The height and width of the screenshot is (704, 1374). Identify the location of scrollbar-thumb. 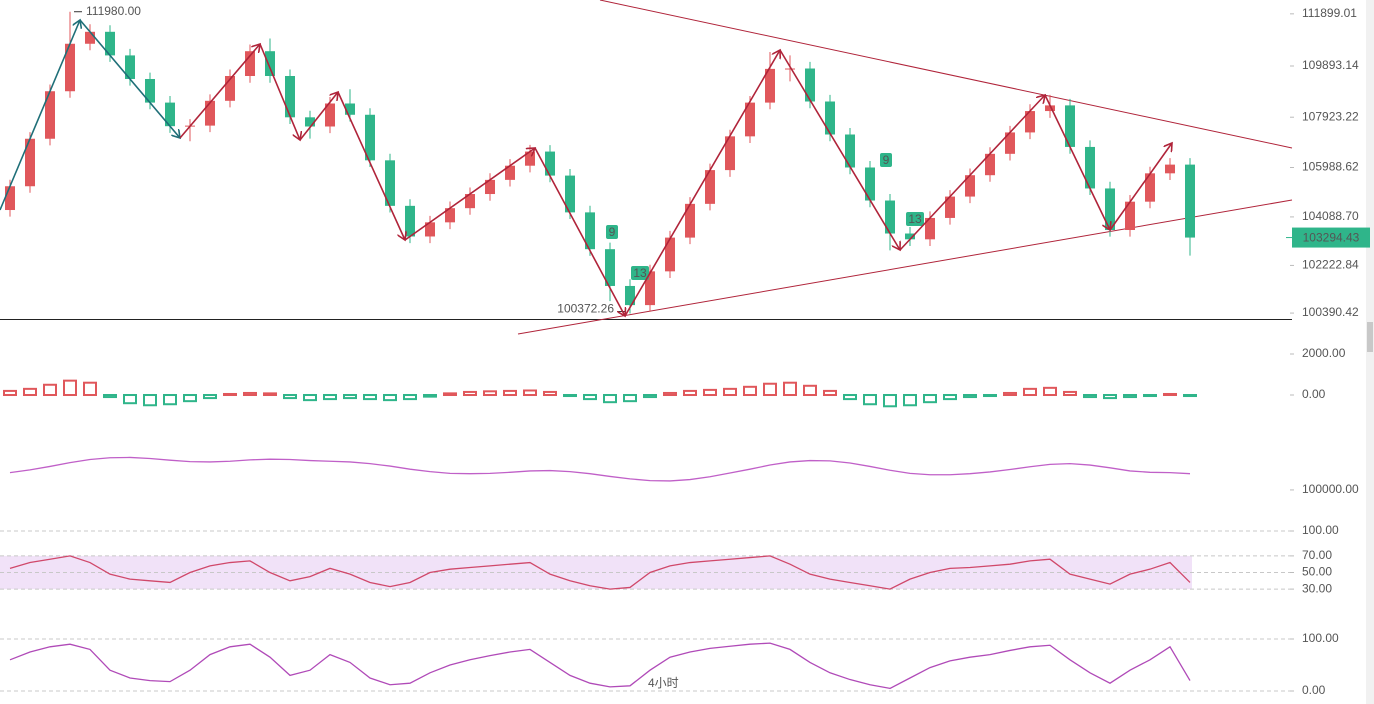
(1370, 337).